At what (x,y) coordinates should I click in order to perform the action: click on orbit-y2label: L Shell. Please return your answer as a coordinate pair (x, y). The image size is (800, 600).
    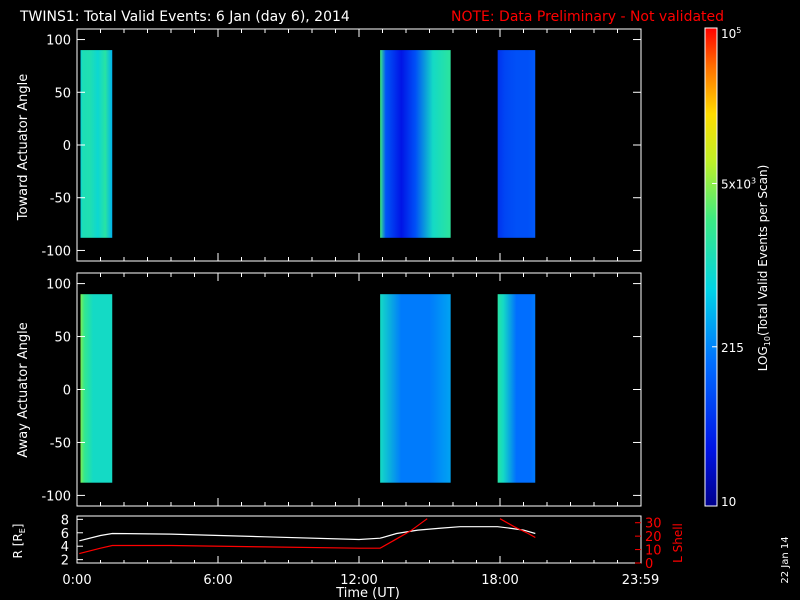
    Looking at the image, I should click on (678, 543).